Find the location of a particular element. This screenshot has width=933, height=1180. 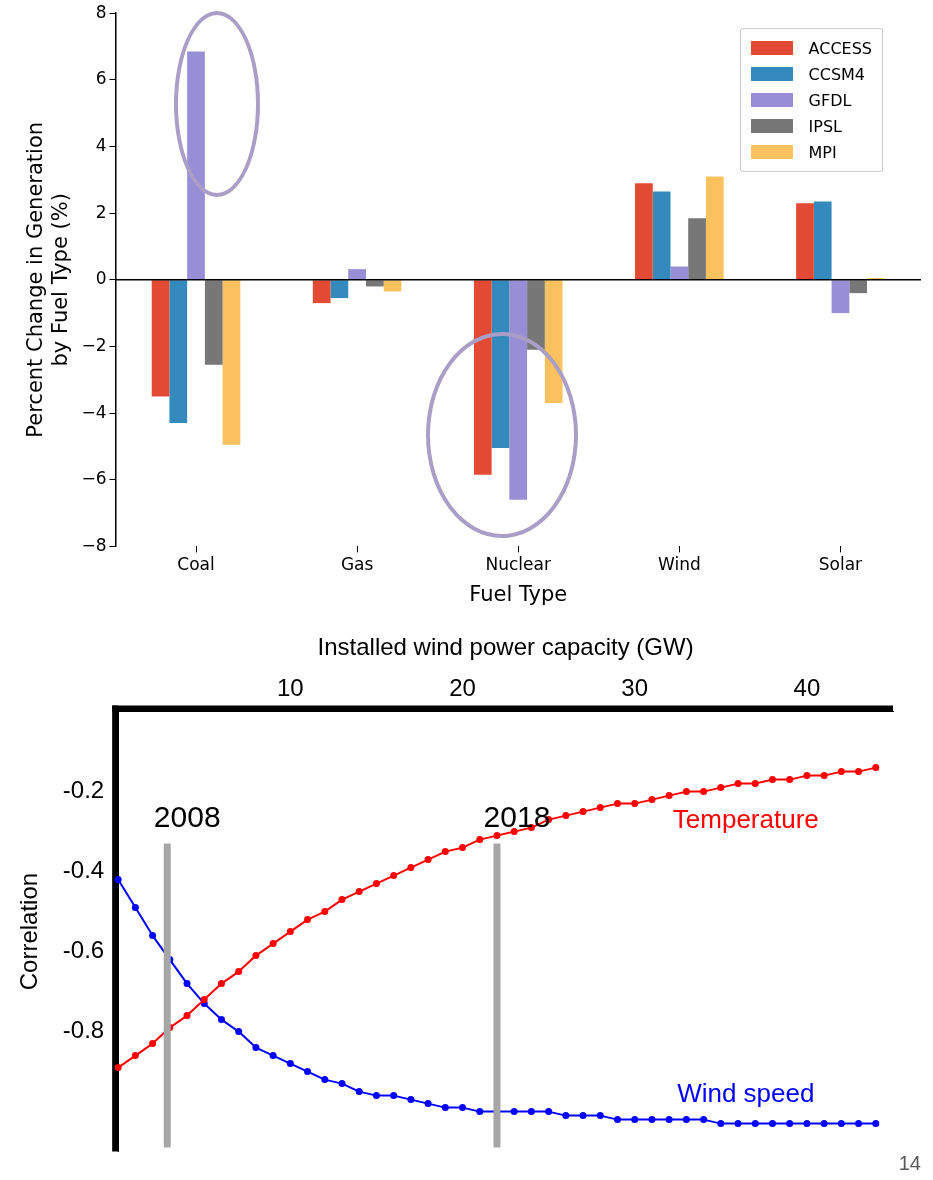

y-tick-label: −6 is located at coordinates (94, 478).